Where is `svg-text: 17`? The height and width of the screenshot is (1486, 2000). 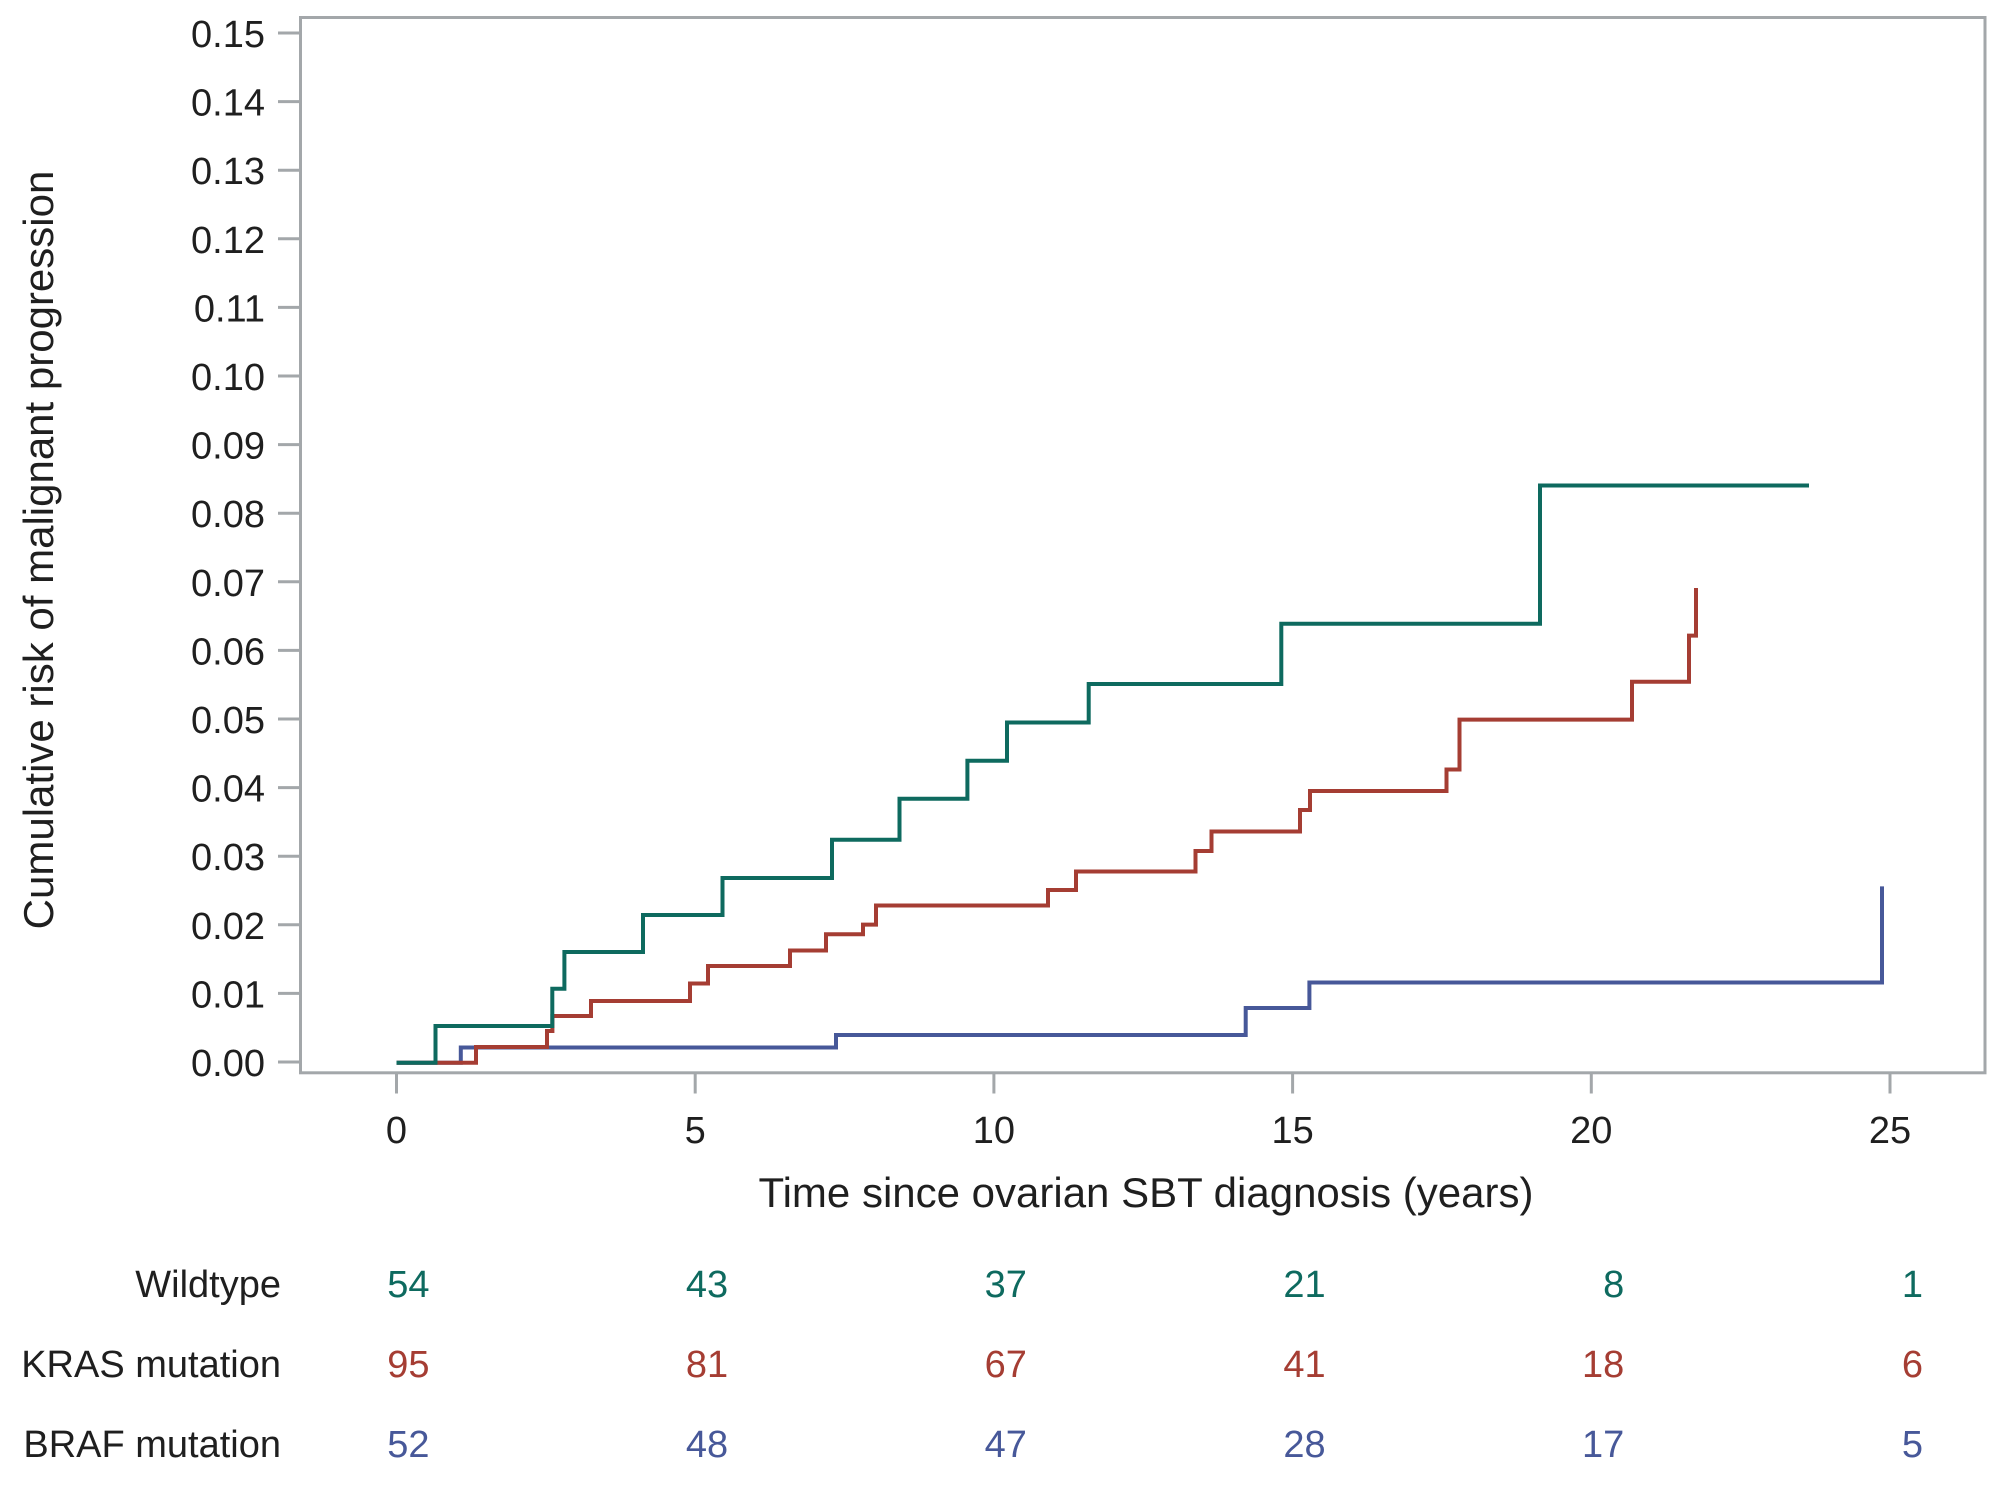
svg-text: 17 is located at coordinates (1603, 1445).